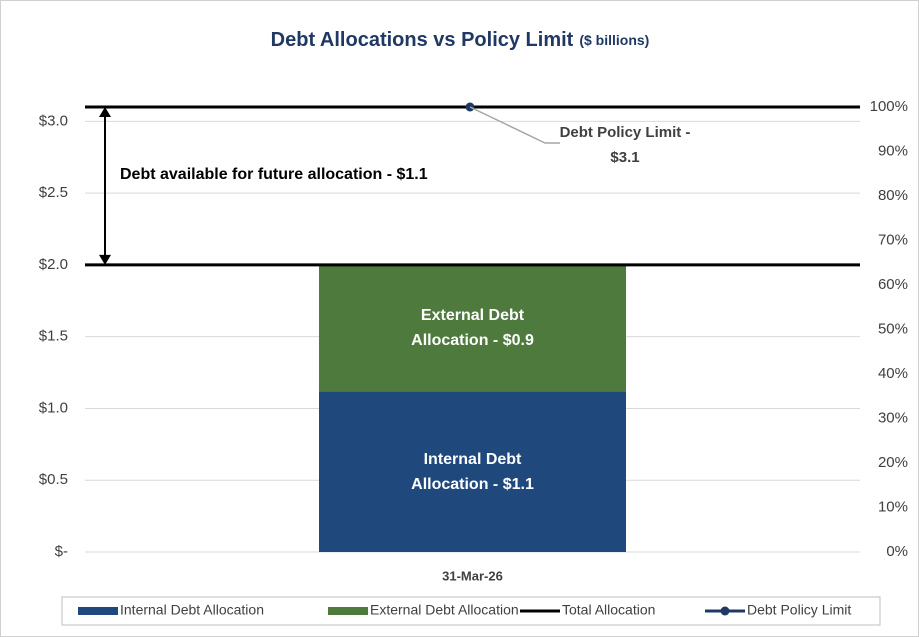 Image resolution: width=919 pixels, height=637 pixels. Describe the element at coordinates (893, 150) in the screenshot. I see `y2-tick-label: 90%` at that location.